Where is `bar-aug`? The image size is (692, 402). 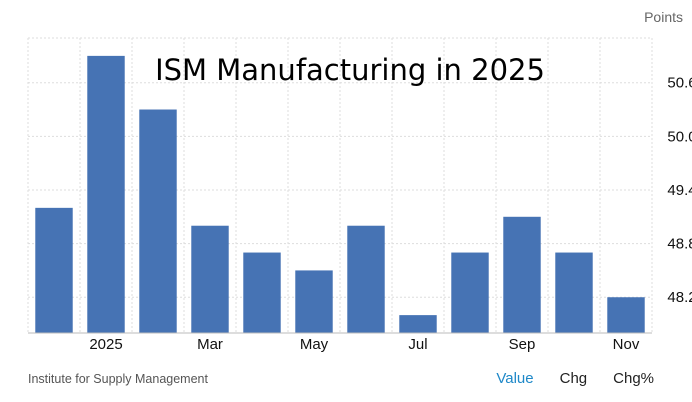
bar-aug is located at coordinates (470, 292).